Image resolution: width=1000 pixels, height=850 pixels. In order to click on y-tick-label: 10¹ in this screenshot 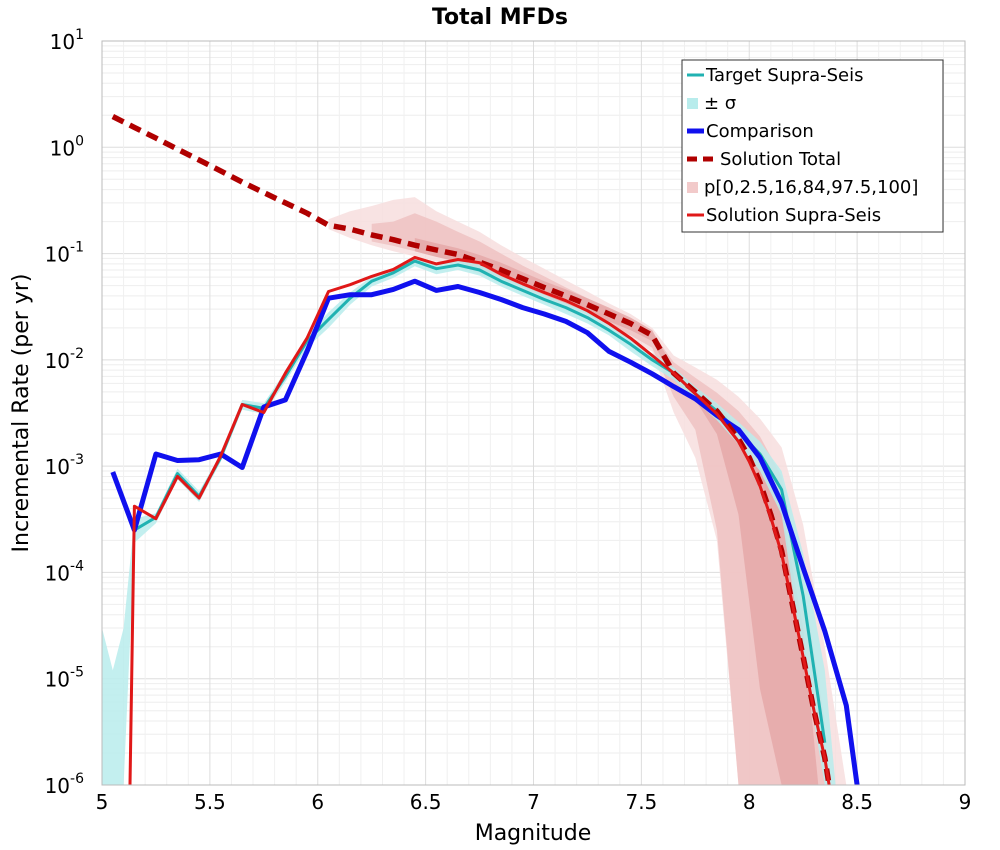, I will do `click(67, 40)`.